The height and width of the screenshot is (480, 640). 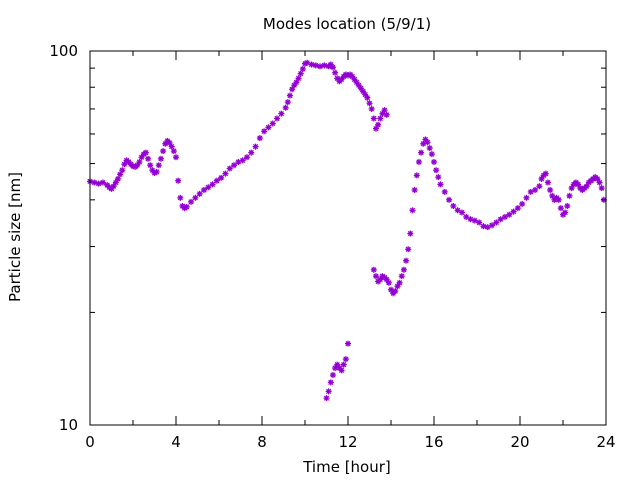 I want to click on x-tick-label: 8, so click(x=262, y=442).